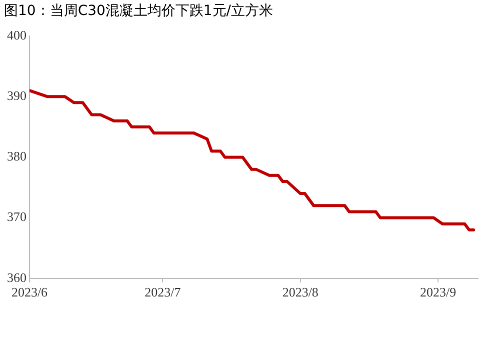 The image size is (500, 346). What do you see at coordinates (16, 216) in the screenshot?
I see `y-tick-label: 370` at bounding box center [16, 216].